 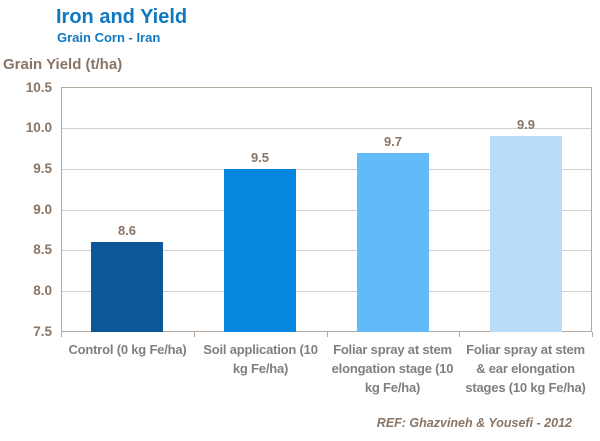 I want to click on x-category-label: Soil application (10 kg Fe/ha), so click(x=260, y=359).